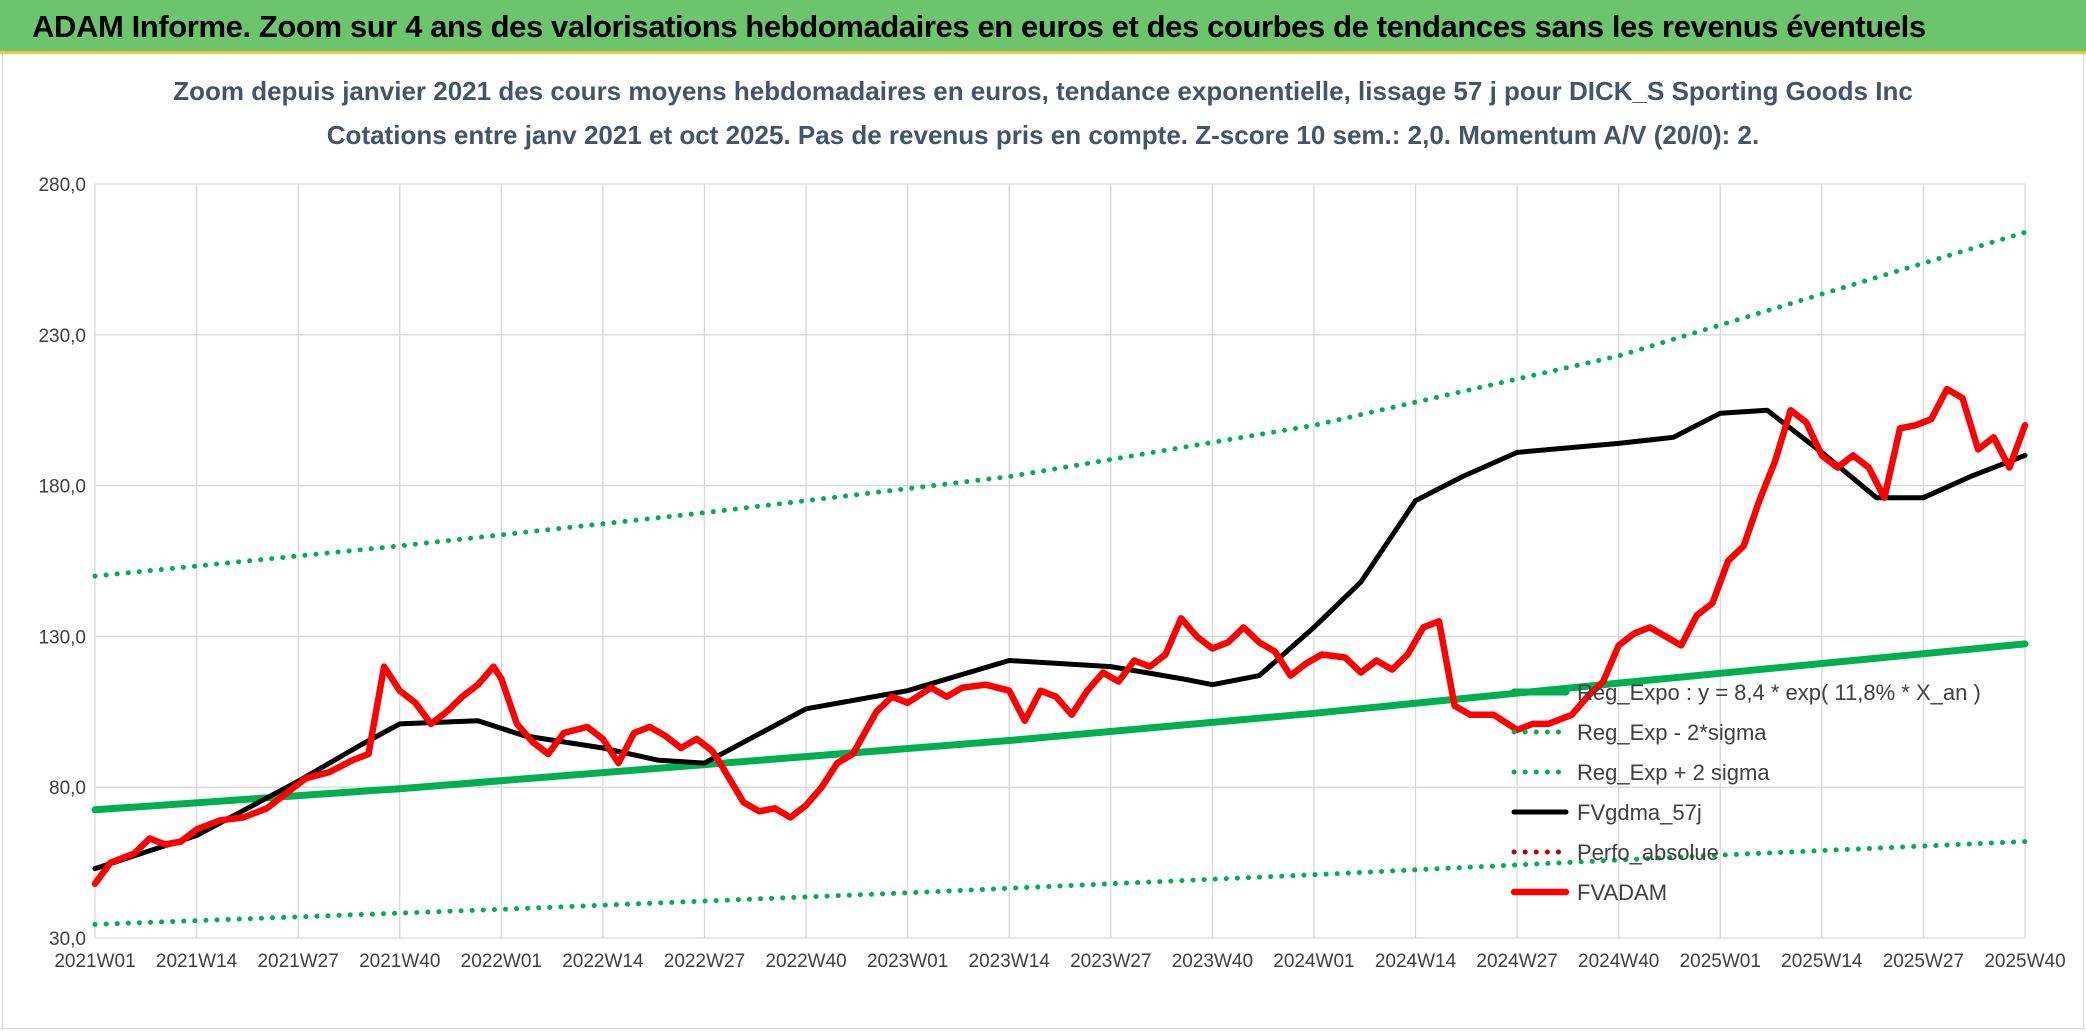 The width and height of the screenshot is (2086, 1031). I want to click on x-tick-label: 2021W27, so click(297, 961).